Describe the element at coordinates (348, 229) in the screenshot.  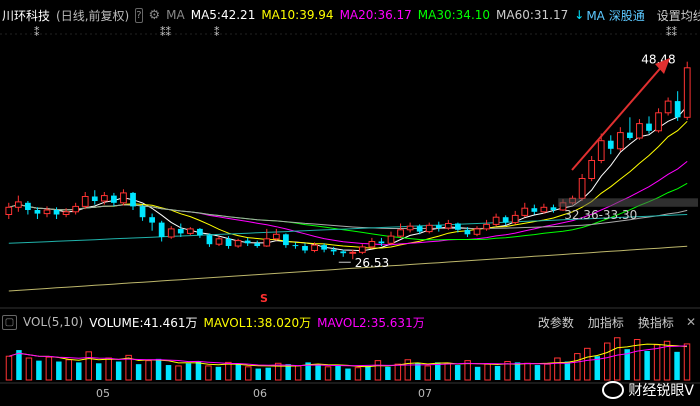
I see `ma-teal-line` at that location.